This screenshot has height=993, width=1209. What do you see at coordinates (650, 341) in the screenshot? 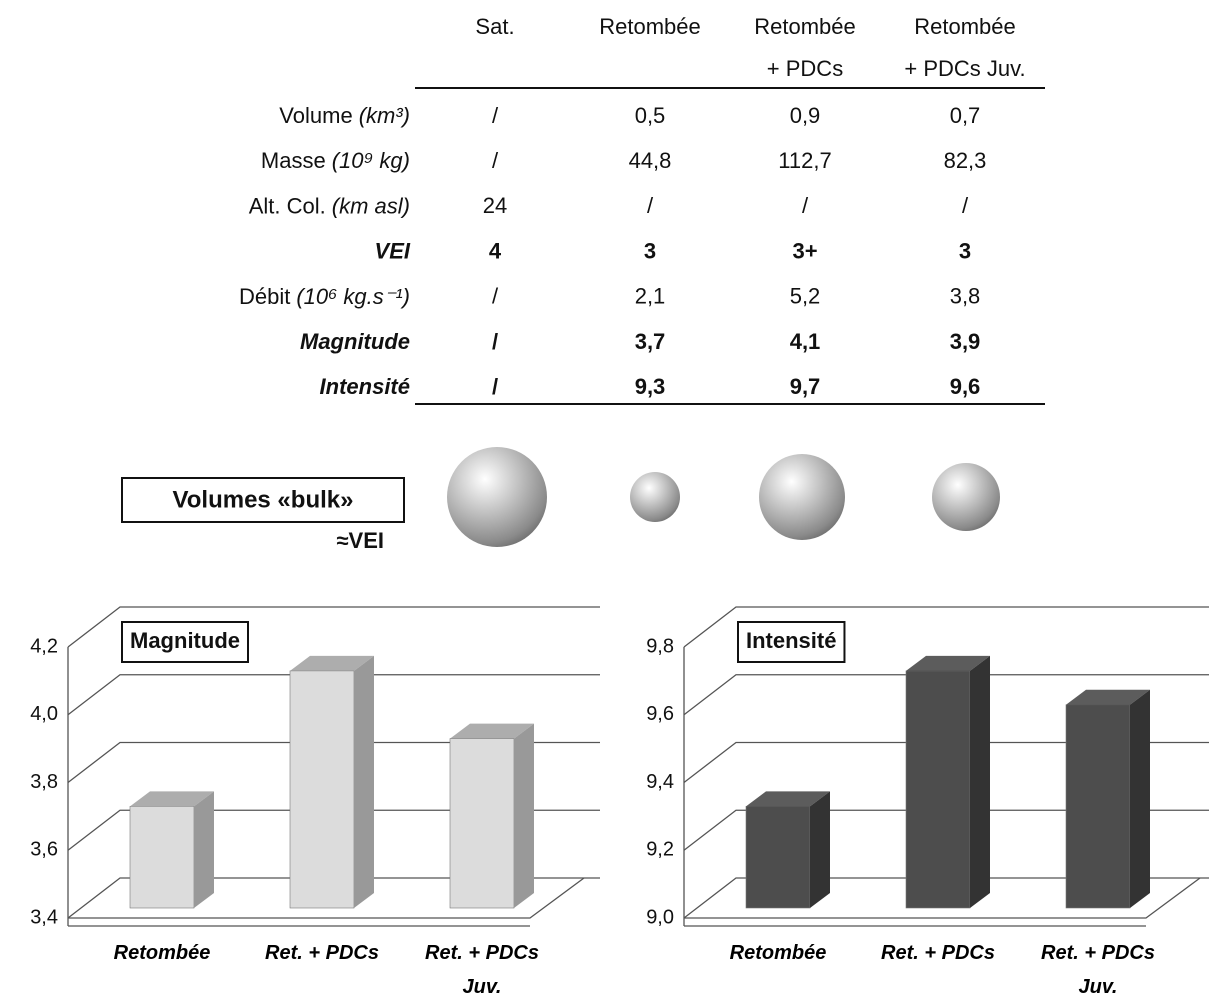
I see `table-cell: 3,7` at bounding box center [650, 341].